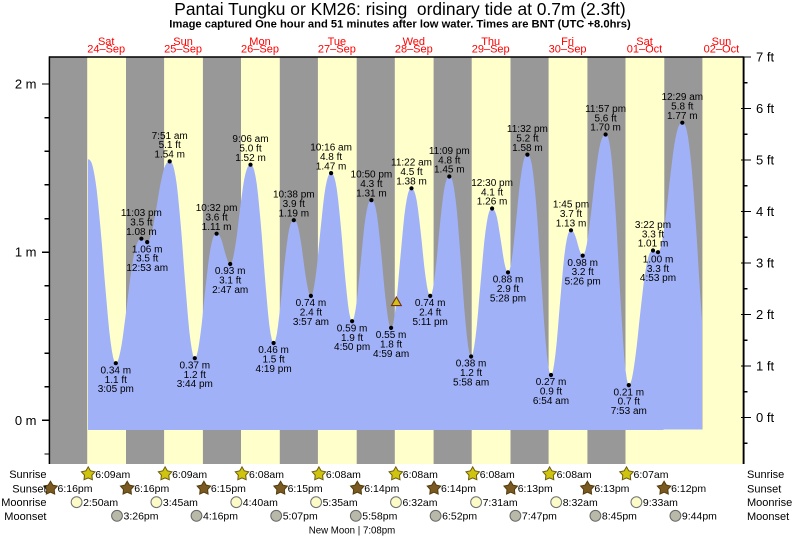 This screenshot has width=793, height=538. I want to click on svg-text: 0 ft, so click(765, 417).